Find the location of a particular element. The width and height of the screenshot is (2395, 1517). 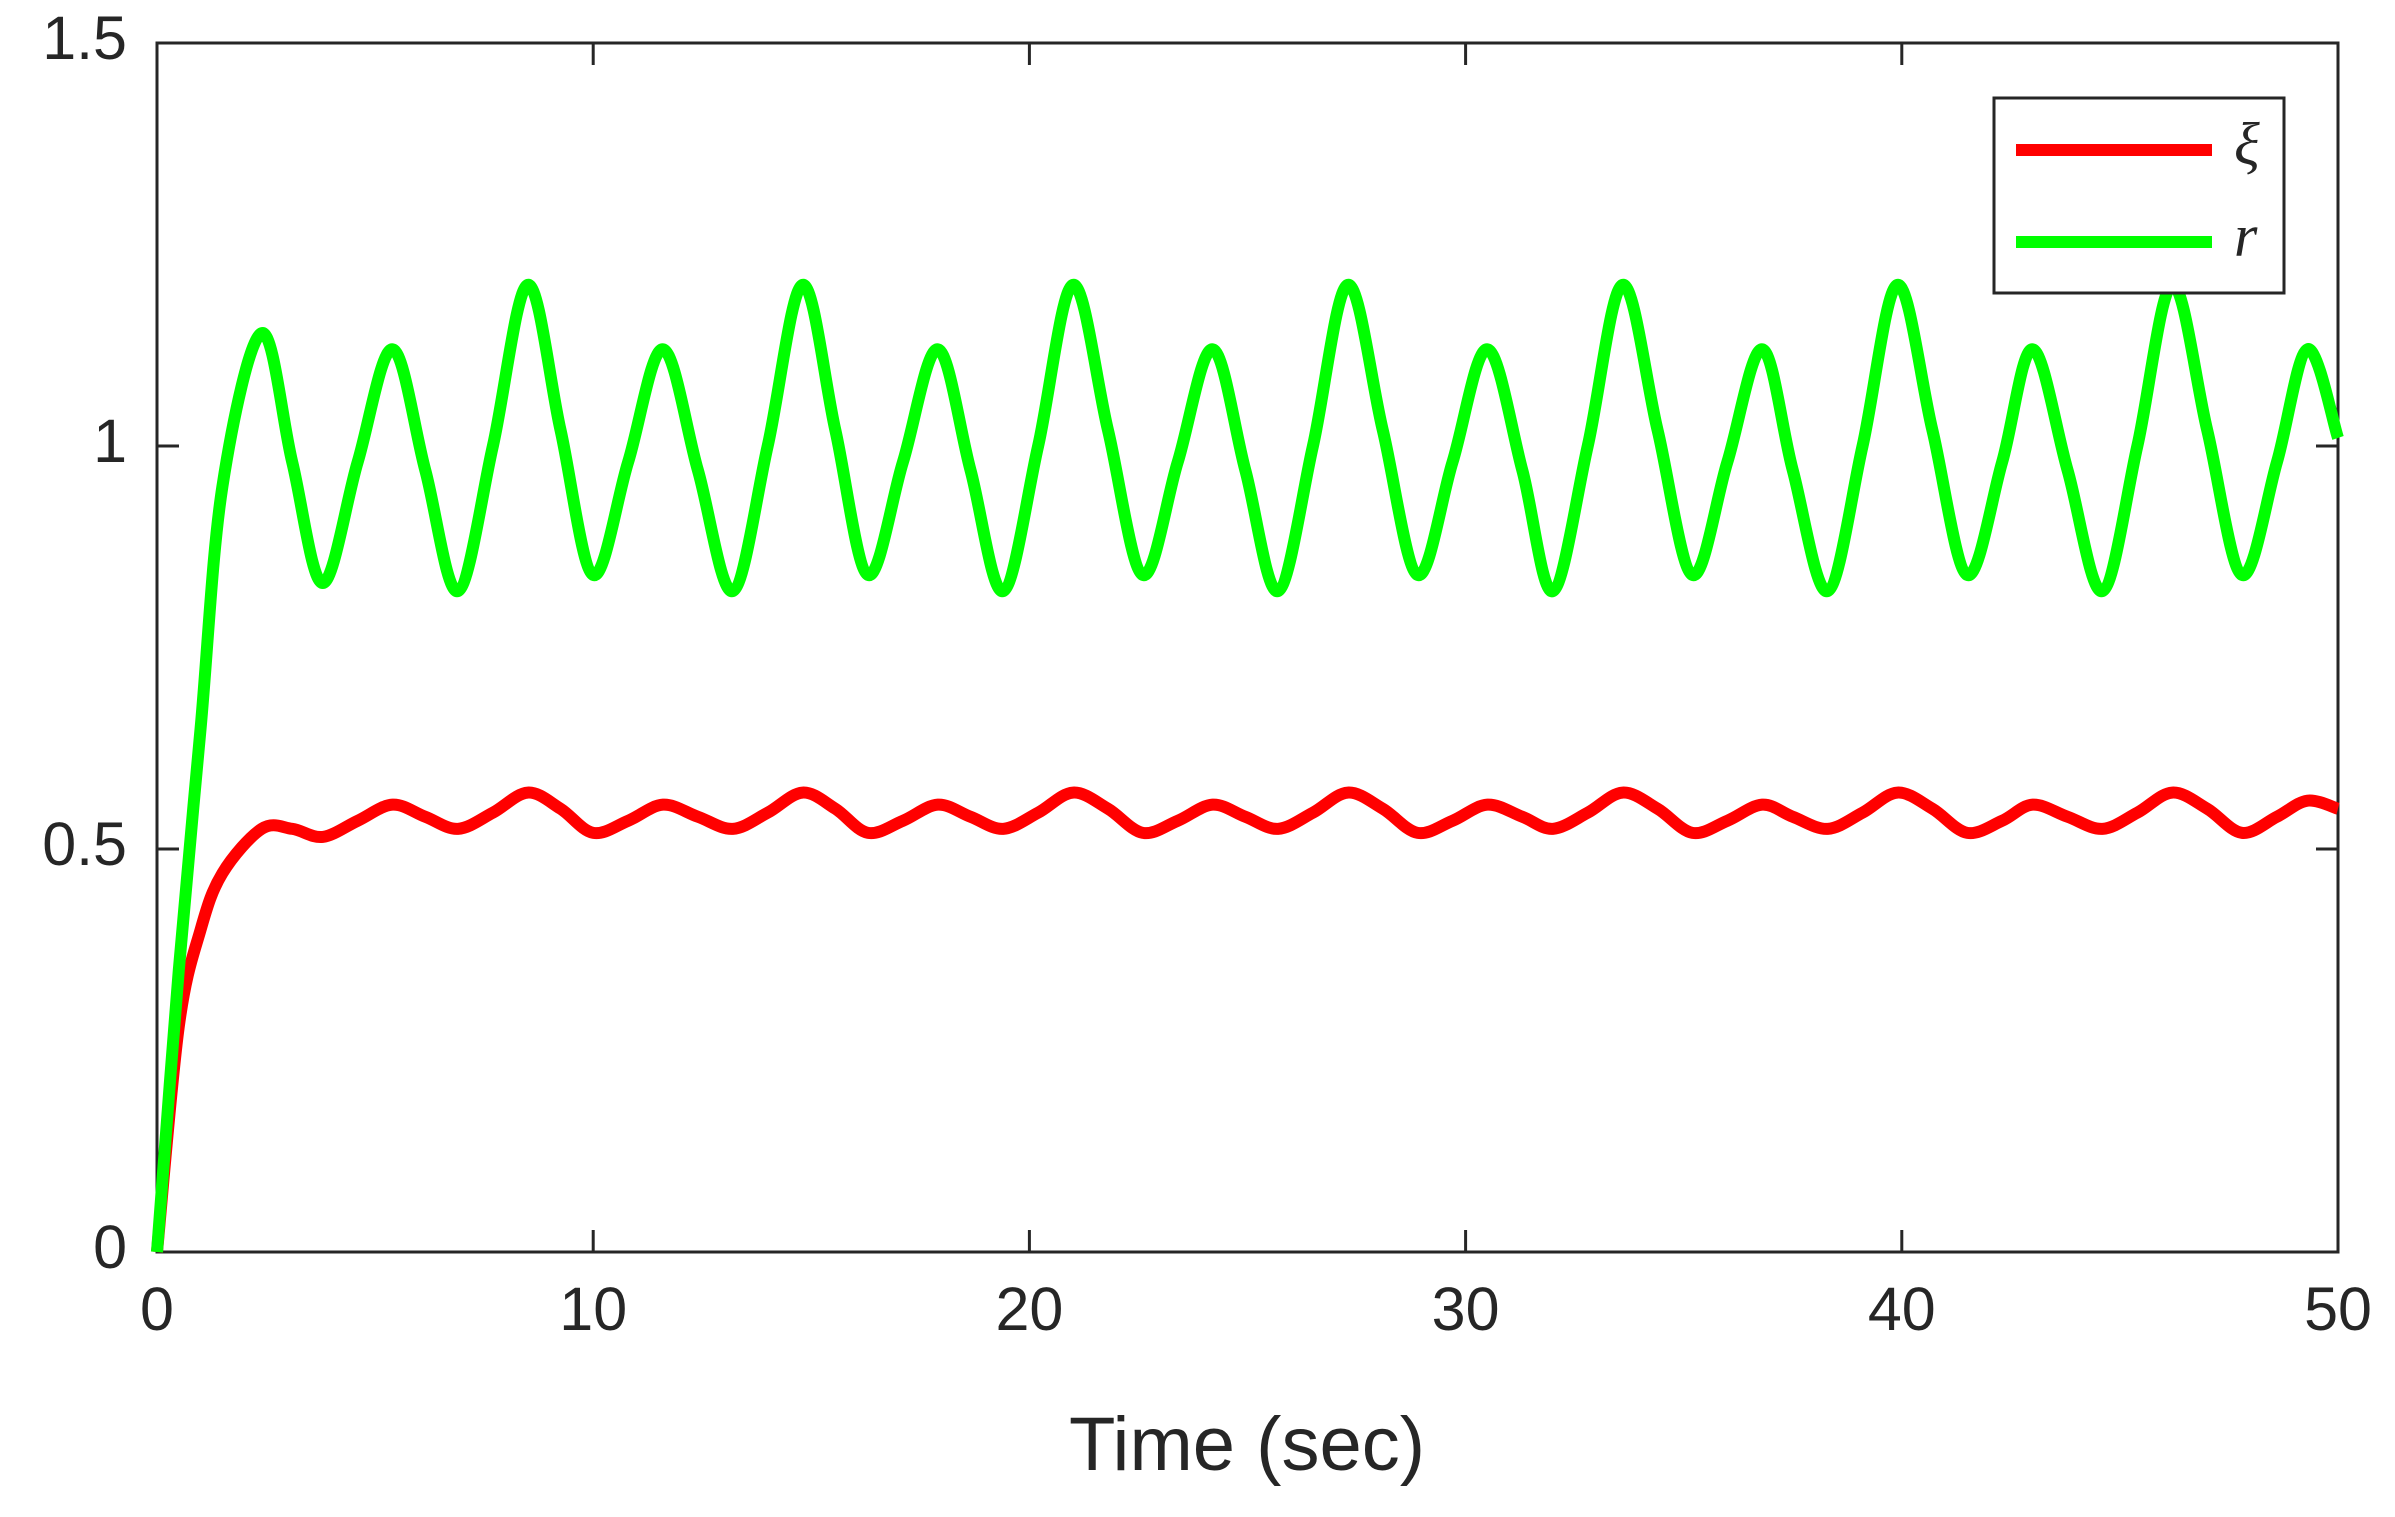

x-tick-label: 40 is located at coordinates (1902, 1309).